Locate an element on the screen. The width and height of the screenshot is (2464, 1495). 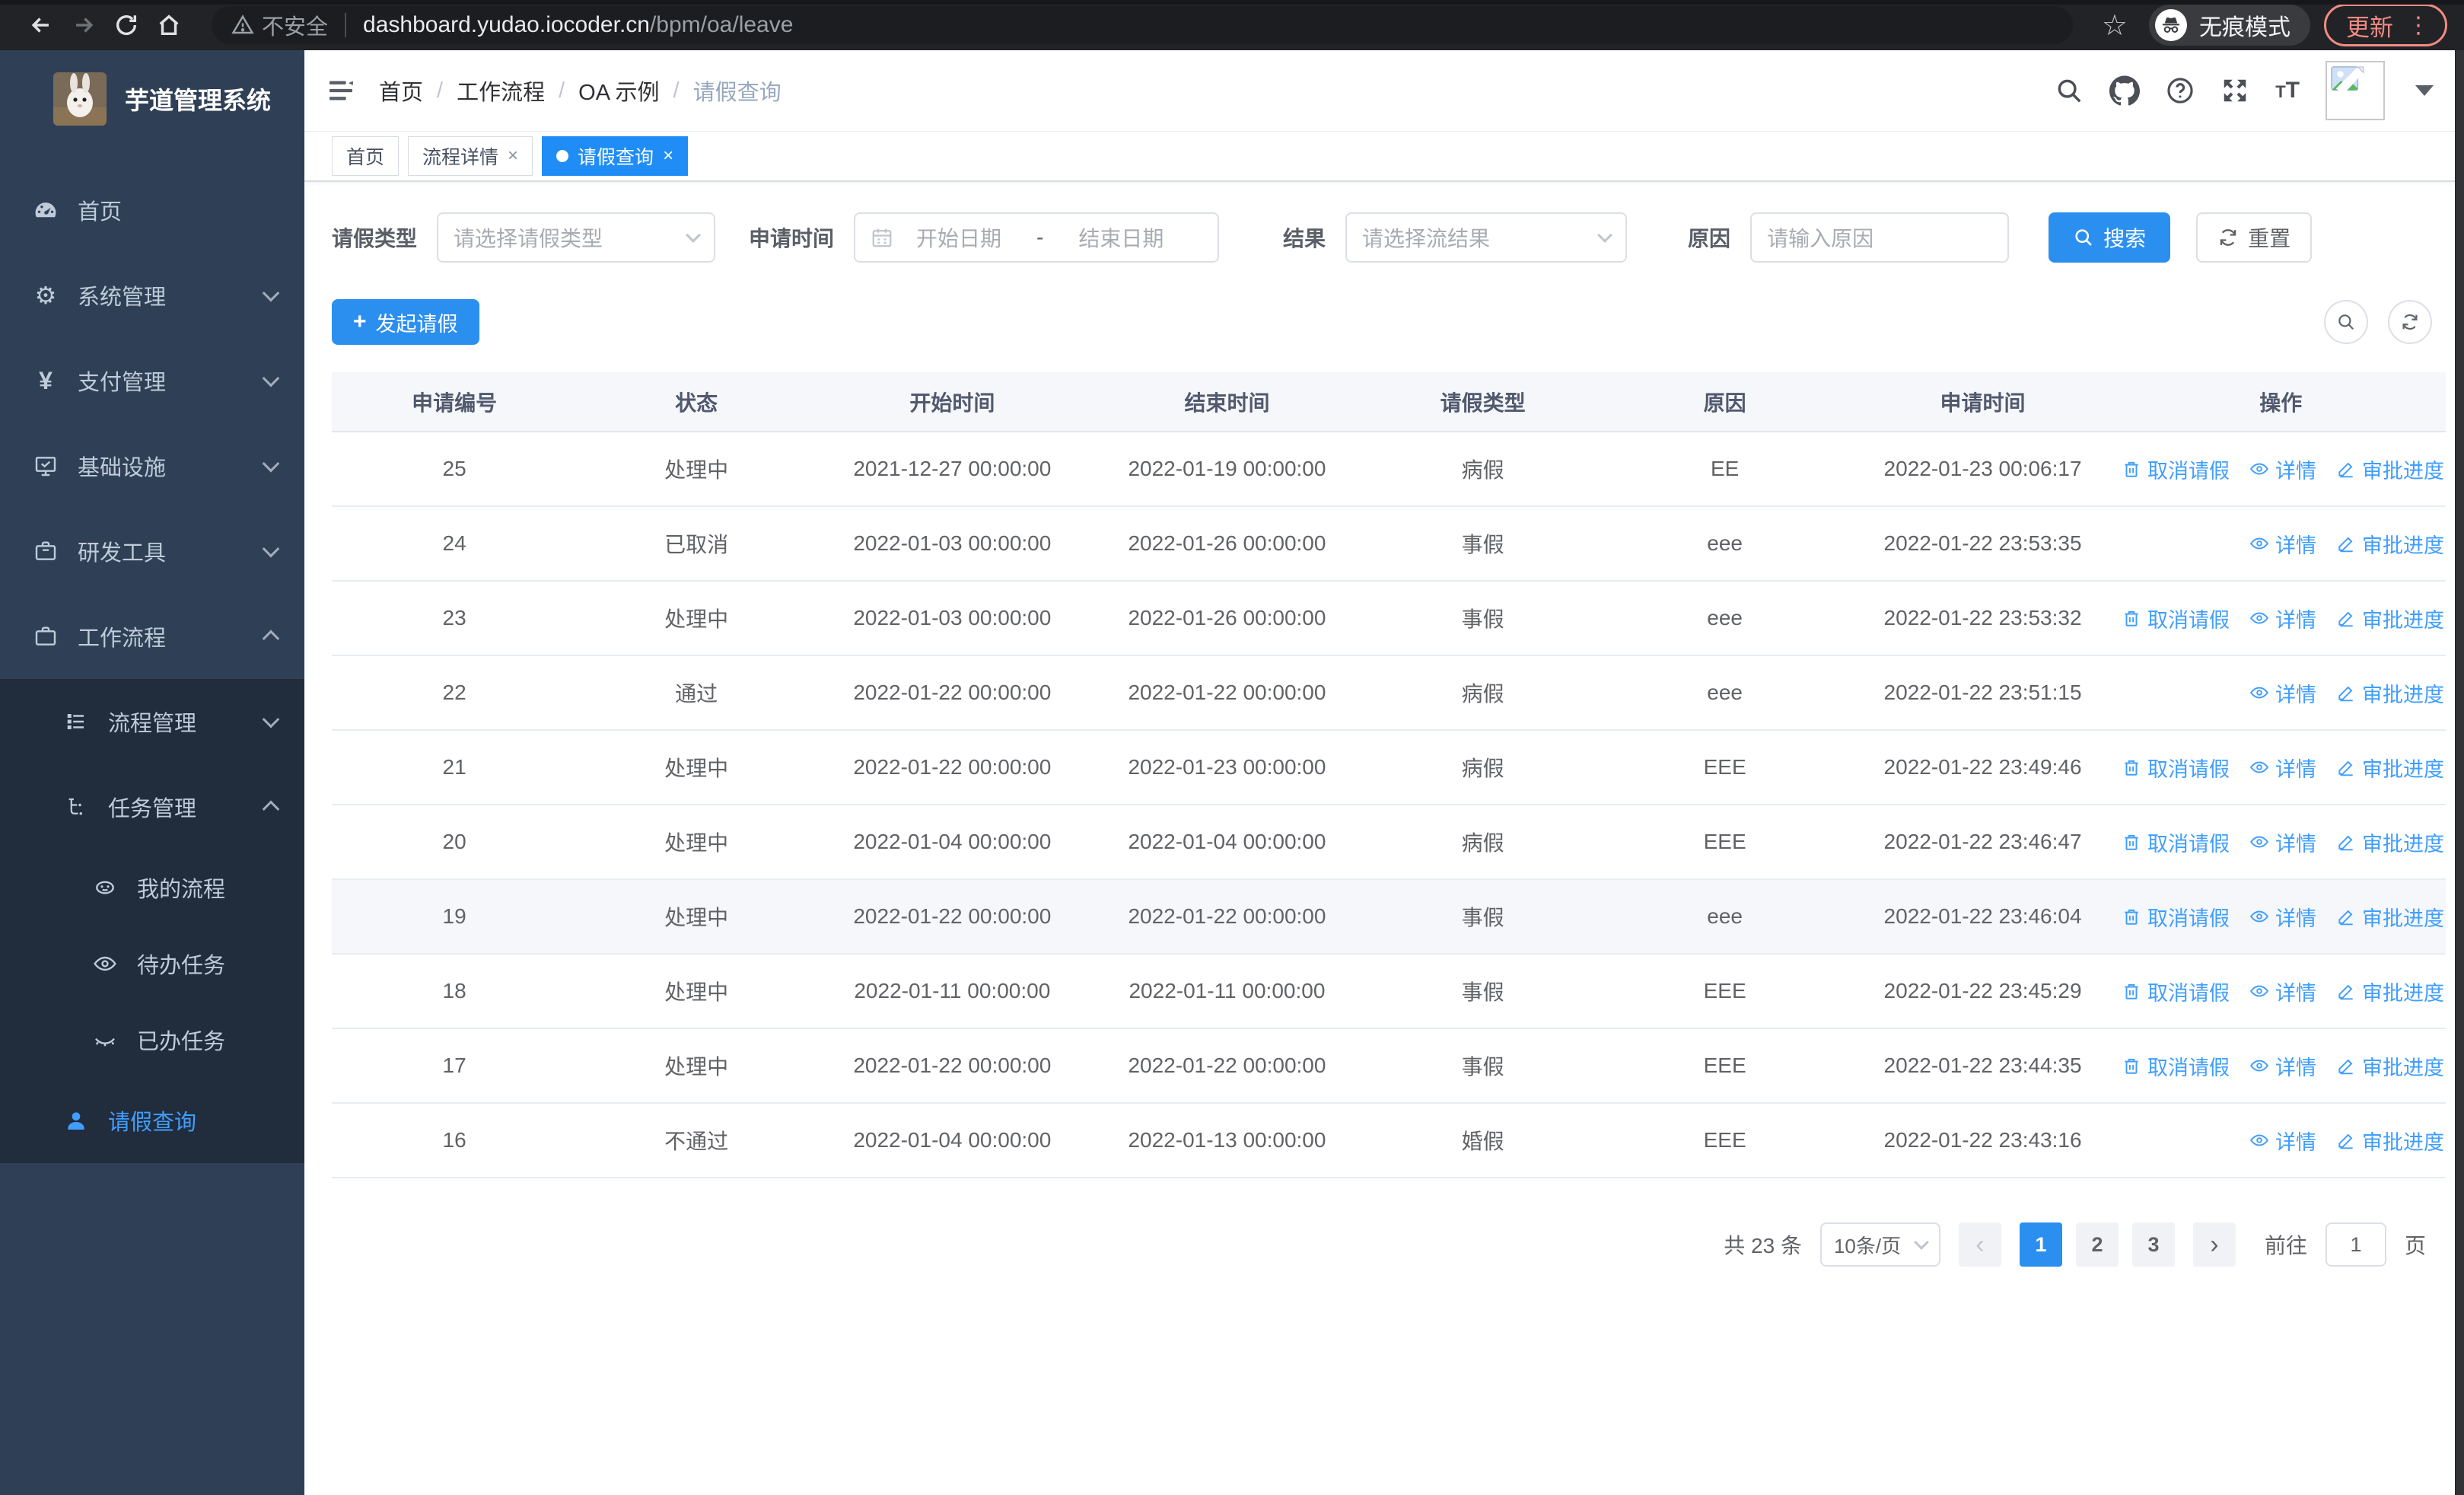
help-icon is located at coordinates (2180, 91).